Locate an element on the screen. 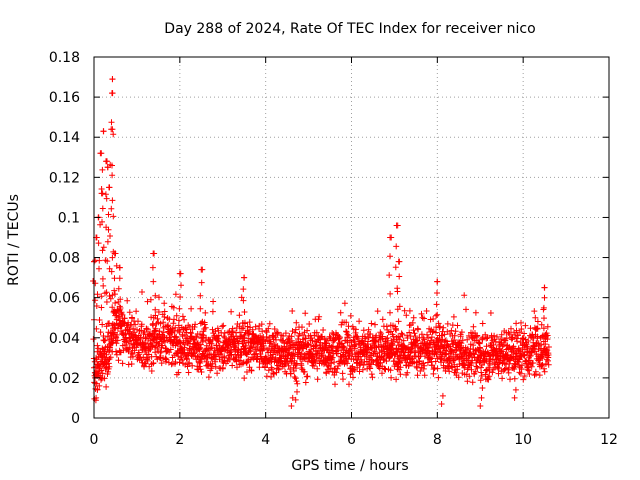 The image size is (640, 480). x-tick-label: 12 is located at coordinates (609, 440).